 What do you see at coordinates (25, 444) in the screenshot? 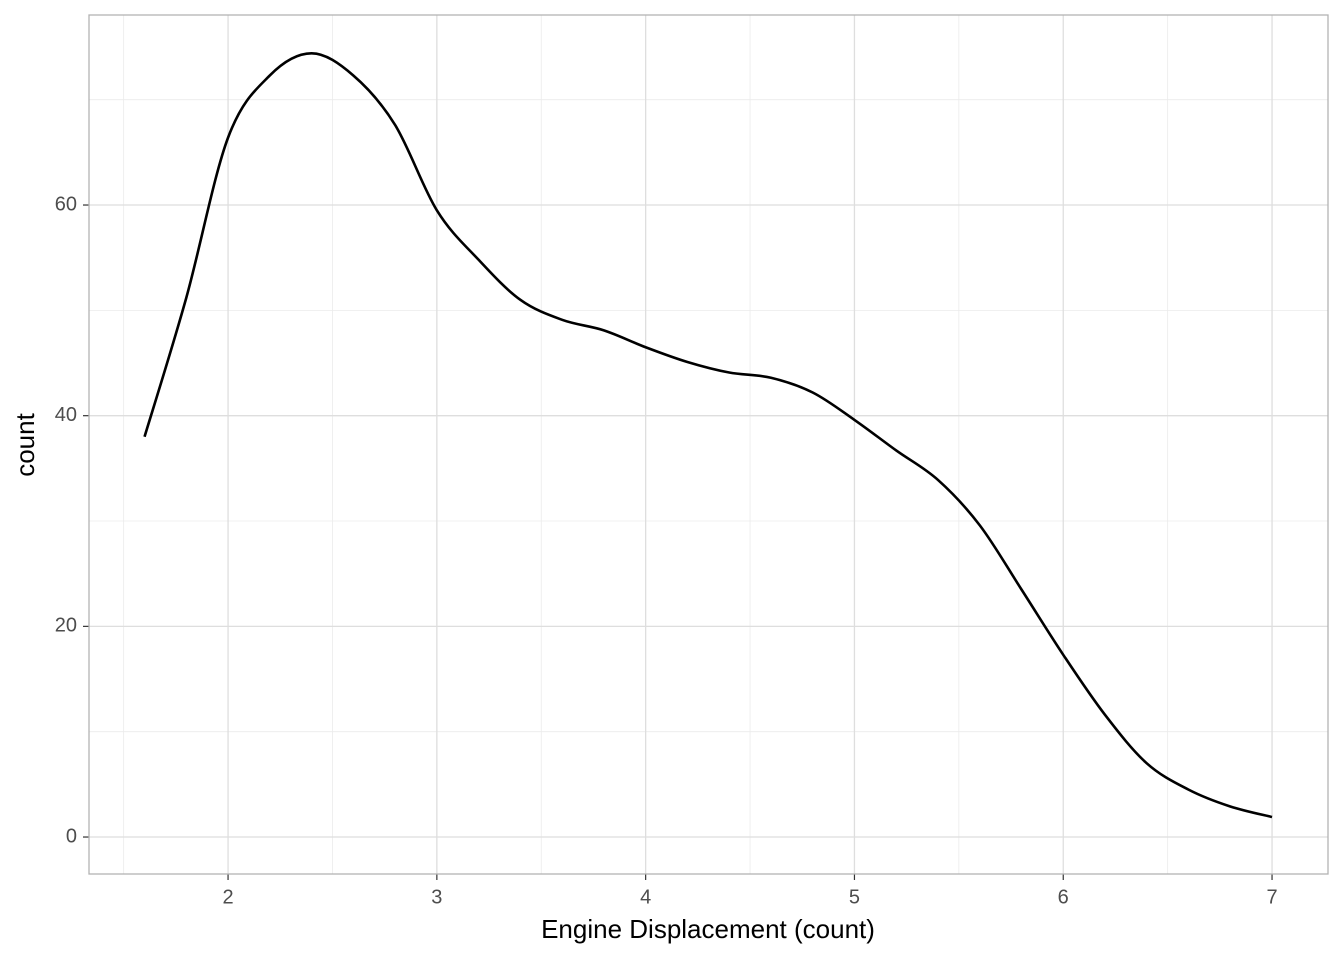
I see `y-axis-title: count` at bounding box center [25, 444].